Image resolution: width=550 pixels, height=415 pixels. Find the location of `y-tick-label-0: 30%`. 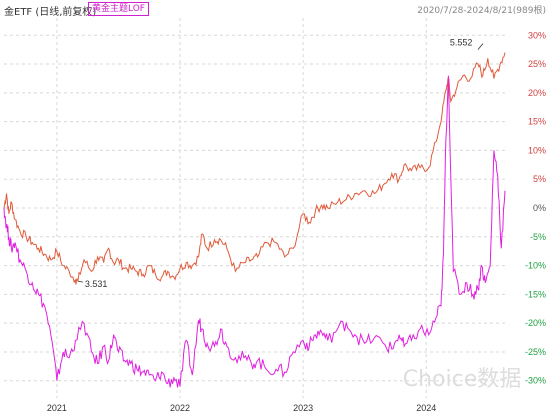

y-tick-label-0: 30% is located at coordinates (537, 35).